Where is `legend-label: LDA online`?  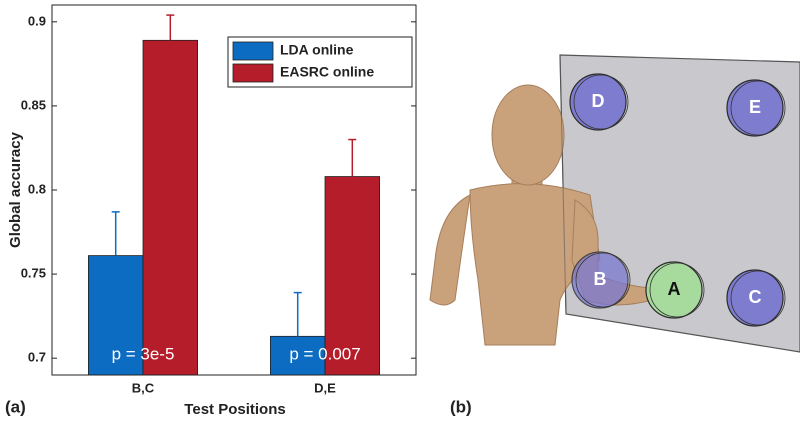
legend-label: LDA online is located at coordinates (317, 50).